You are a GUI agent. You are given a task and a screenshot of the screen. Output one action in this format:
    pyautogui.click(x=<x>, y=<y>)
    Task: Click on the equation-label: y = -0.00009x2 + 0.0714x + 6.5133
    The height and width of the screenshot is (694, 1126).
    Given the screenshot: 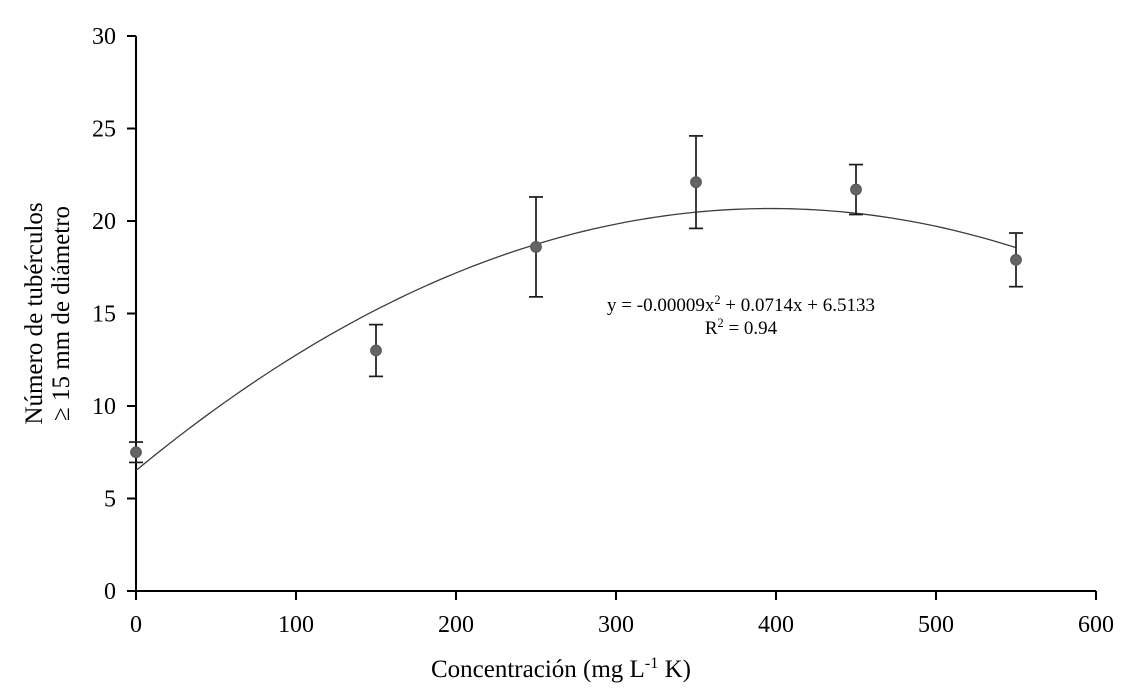 What is the action you would take?
    pyautogui.click(x=741, y=304)
    